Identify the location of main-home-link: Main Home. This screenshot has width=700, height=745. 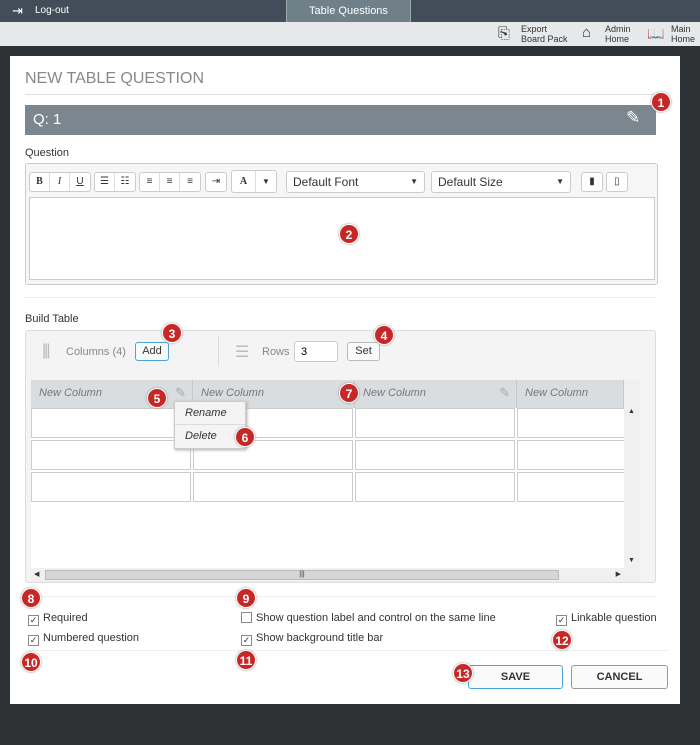
(683, 34).